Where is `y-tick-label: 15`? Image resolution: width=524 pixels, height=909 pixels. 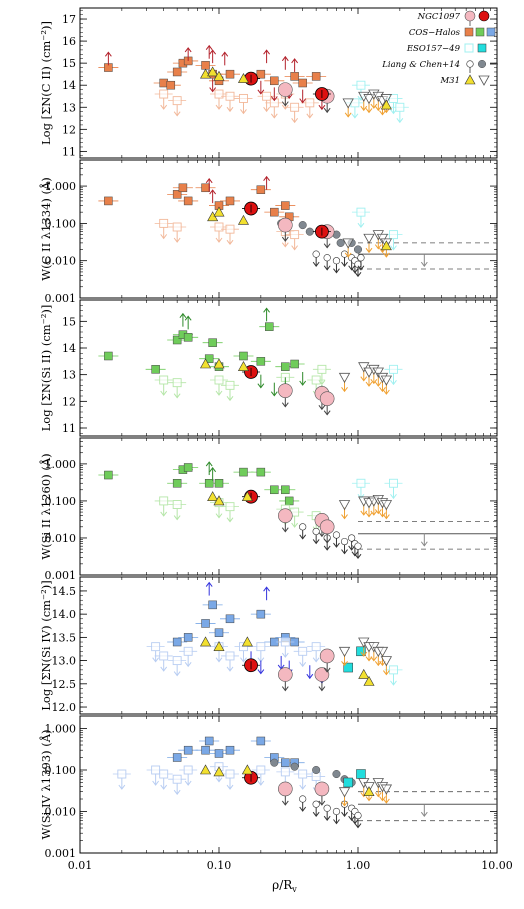
y-tick-label: 15 is located at coordinates (69, 63).